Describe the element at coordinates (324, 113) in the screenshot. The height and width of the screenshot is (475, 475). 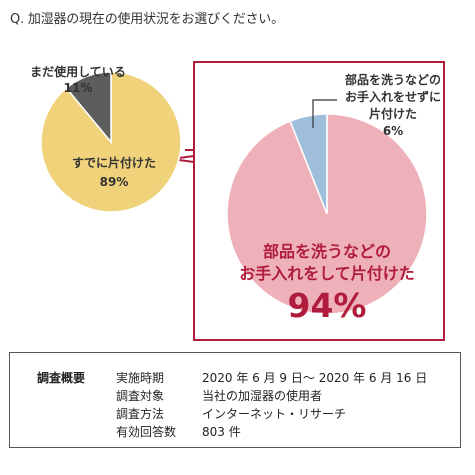
I see `pie2-leader-line` at that location.